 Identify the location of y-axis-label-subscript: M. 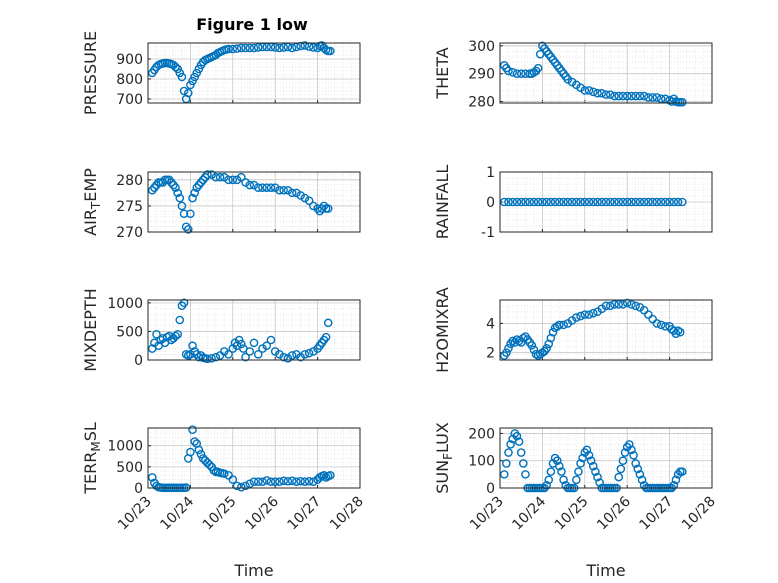
(96, 446).